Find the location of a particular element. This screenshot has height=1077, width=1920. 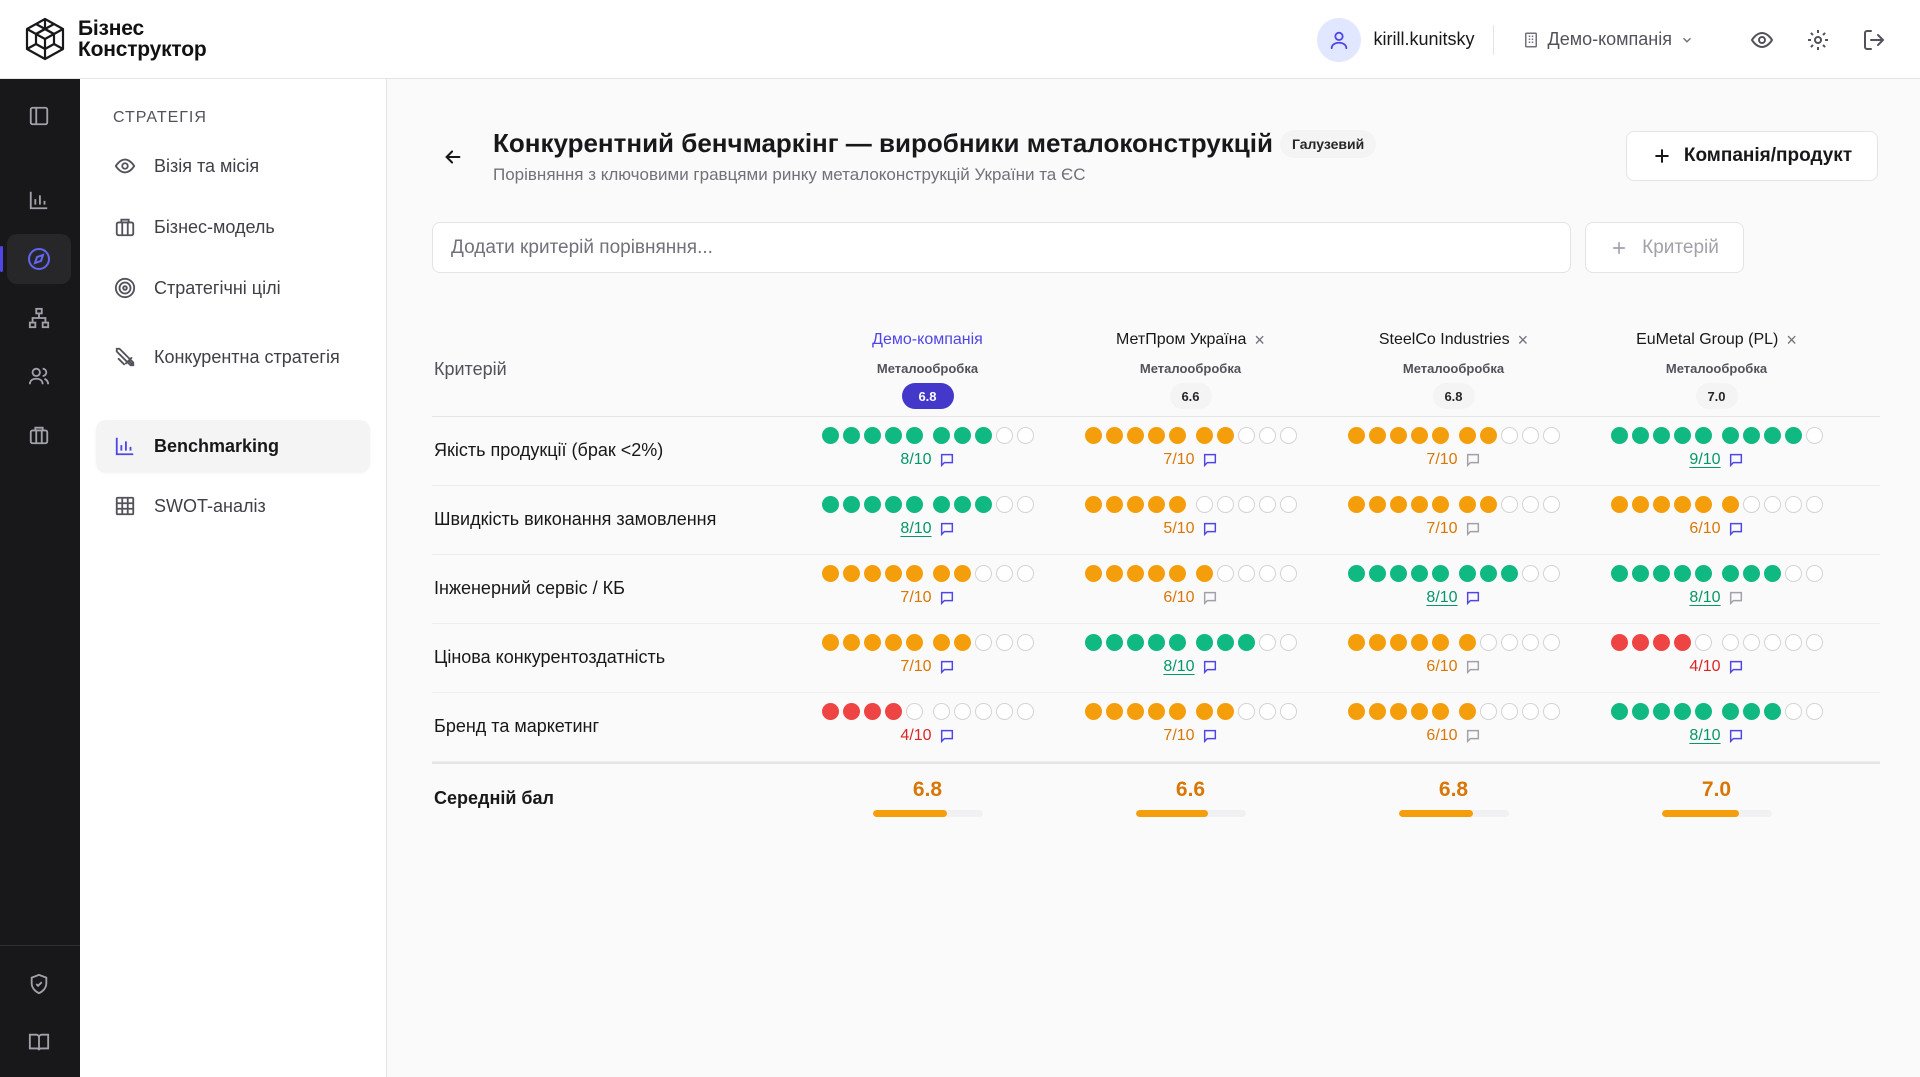

company-name: Демо-компанія is located at coordinates (927, 340).